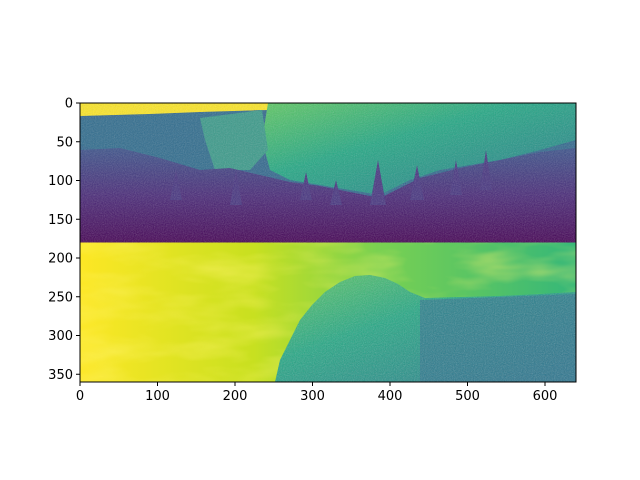 The image size is (640, 480). I want to click on x-axis: 0 100 200 300 400 500 600, so click(317, 393).